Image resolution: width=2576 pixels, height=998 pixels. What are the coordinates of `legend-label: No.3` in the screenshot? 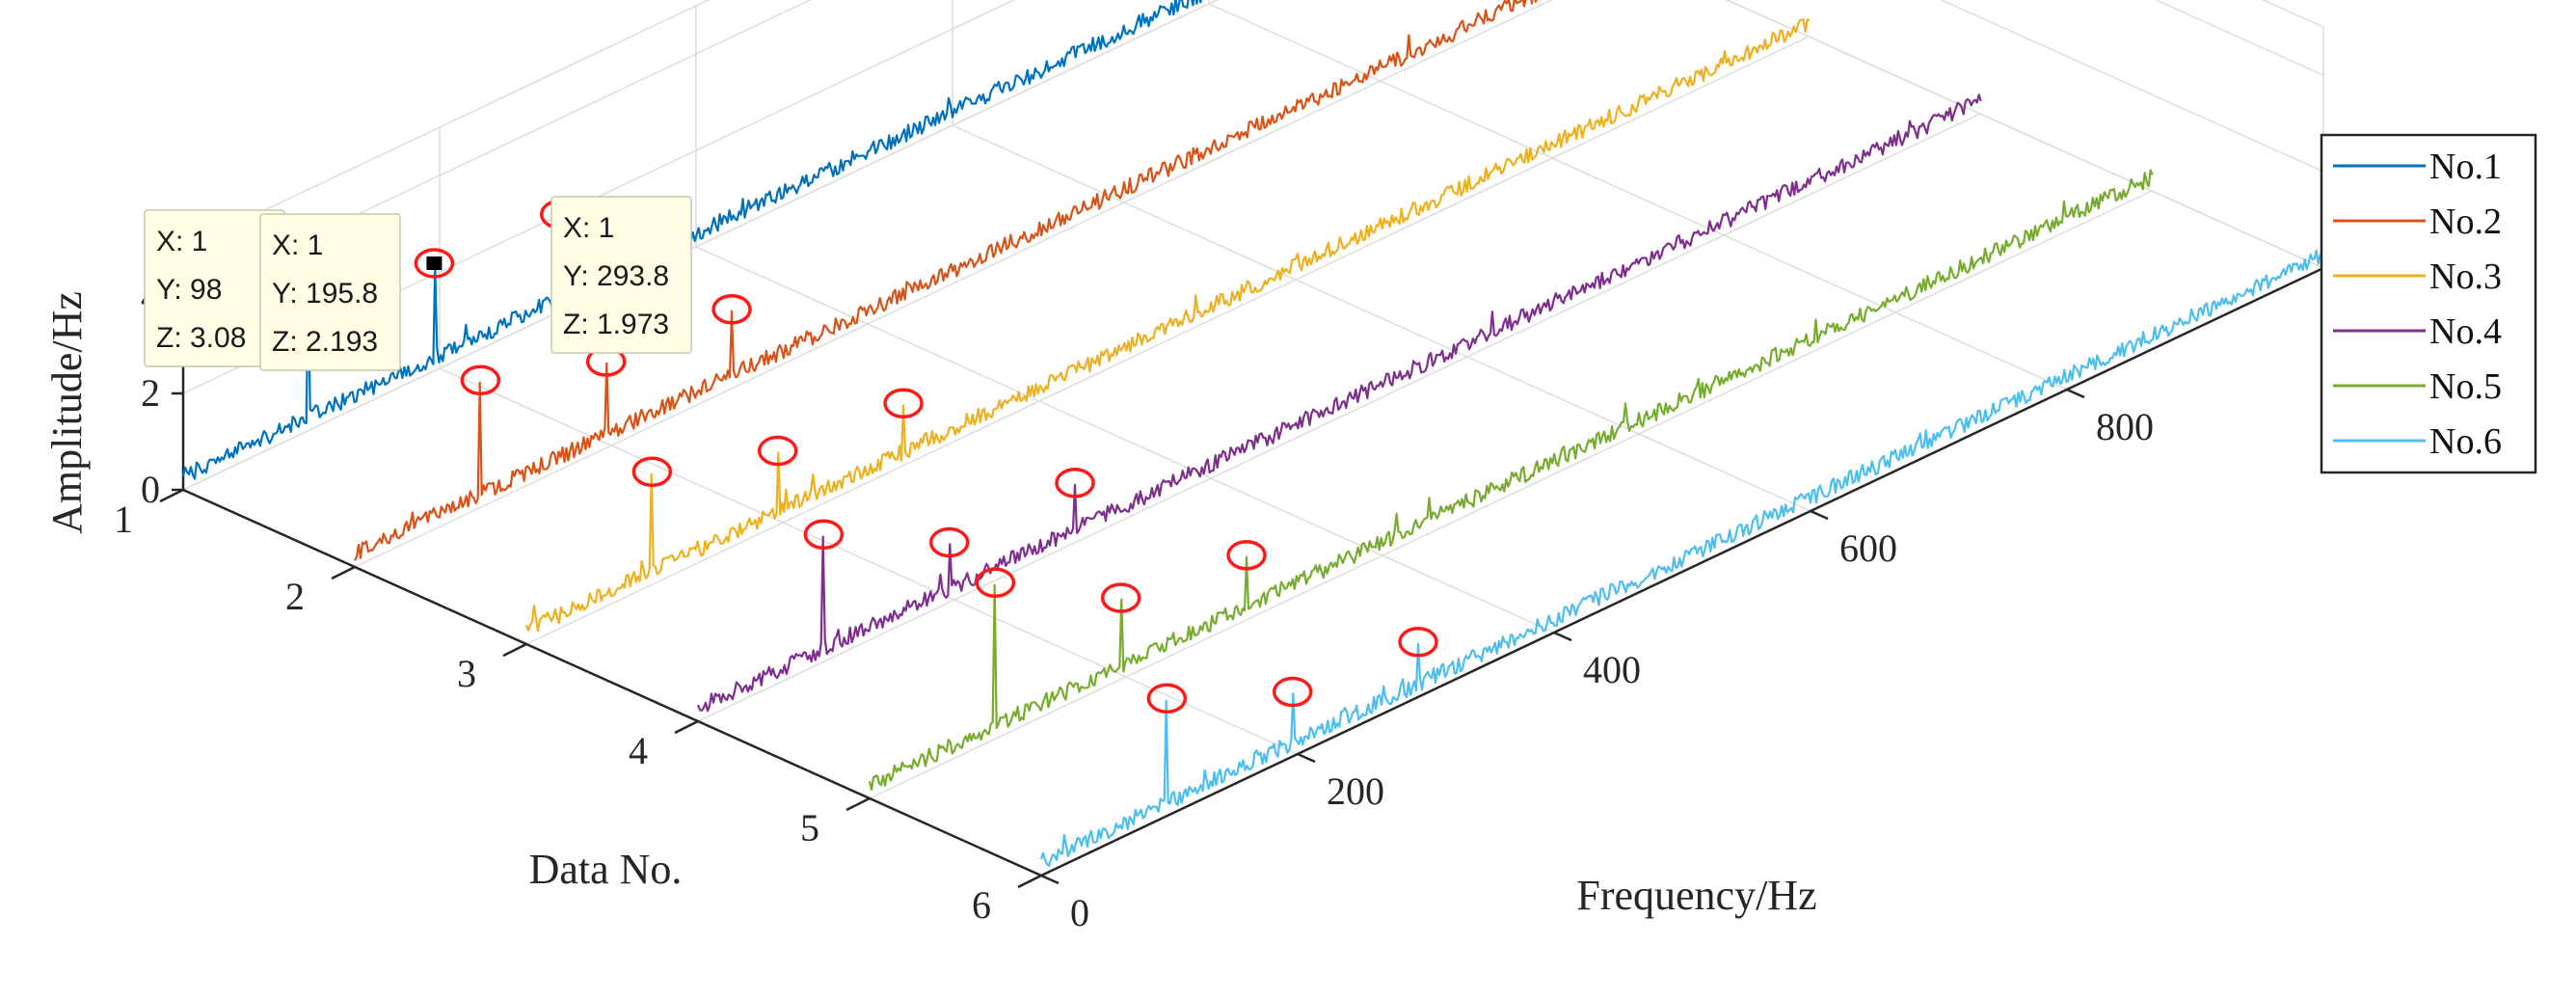 It's located at (2465, 277).